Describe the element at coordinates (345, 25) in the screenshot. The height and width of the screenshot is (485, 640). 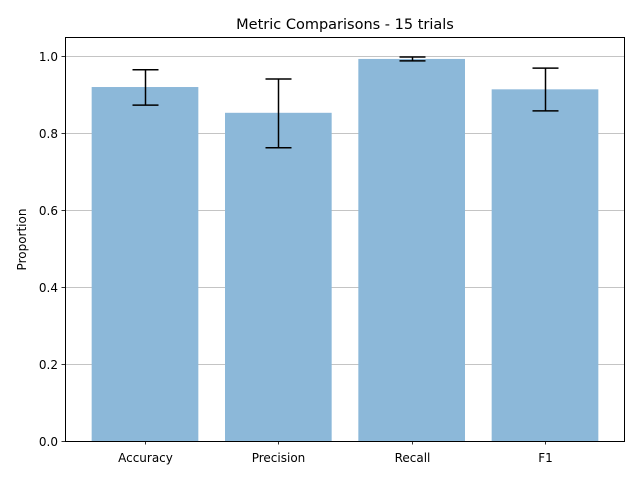
I see `chart-title: Metric Comparisons - 15 trials` at that location.